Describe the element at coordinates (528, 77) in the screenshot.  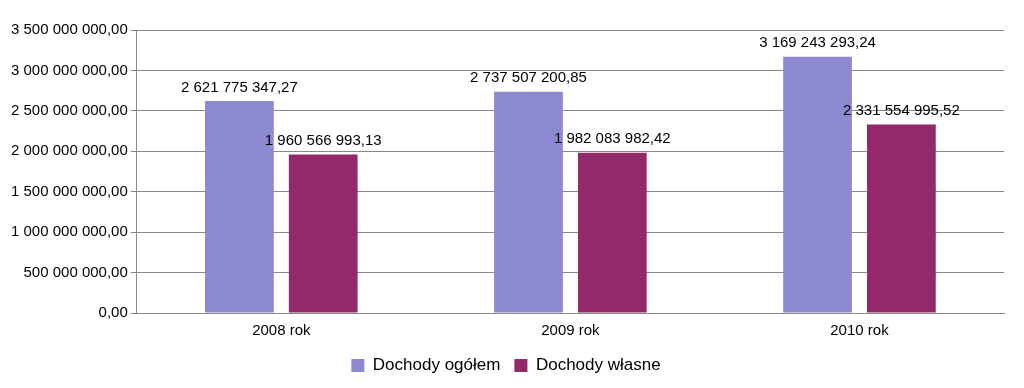
I see `data-label: 2 737 507 200,85` at that location.